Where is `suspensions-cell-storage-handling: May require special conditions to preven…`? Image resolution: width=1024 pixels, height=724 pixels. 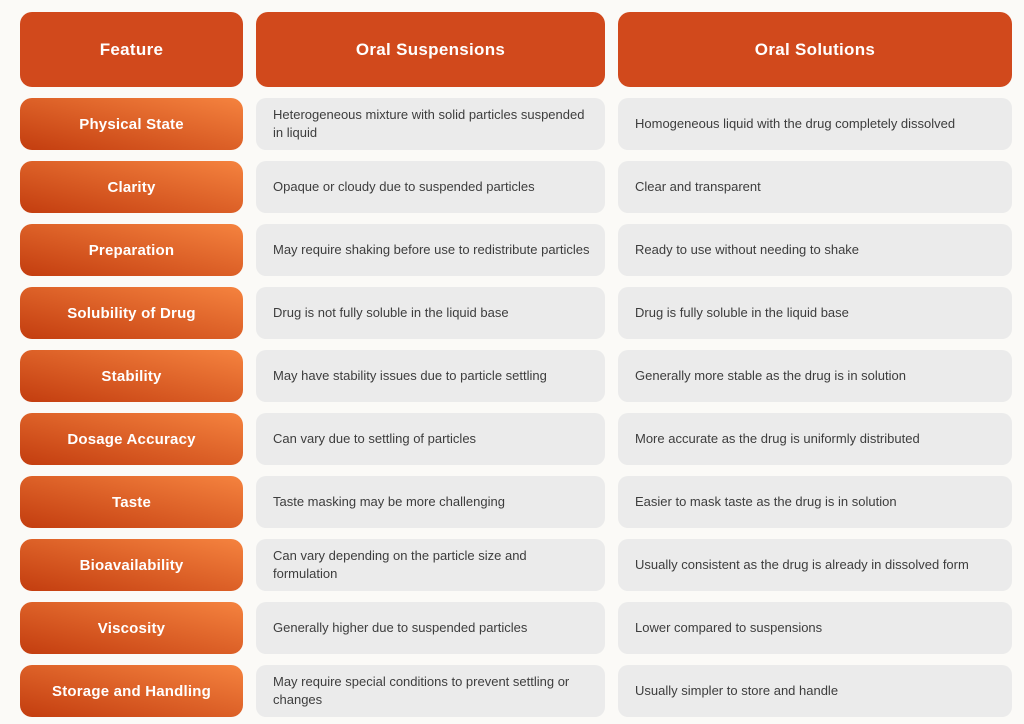
suspensions-cell-storage-handling: May require special conditions to preven… is located at coordinates (430, 691).